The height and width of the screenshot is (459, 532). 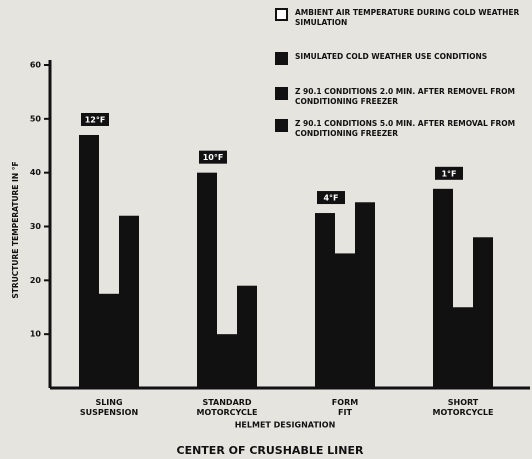 I want to click on ambient-label: 12°F, so click(x=95, y=119).